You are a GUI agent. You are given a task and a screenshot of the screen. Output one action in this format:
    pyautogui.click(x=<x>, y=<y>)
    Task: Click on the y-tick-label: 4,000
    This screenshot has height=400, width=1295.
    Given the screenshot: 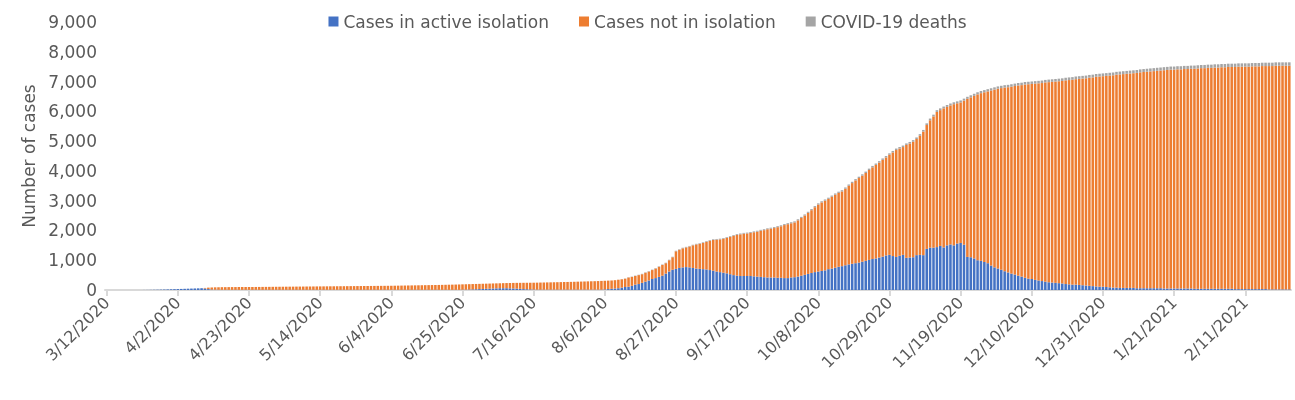 What is the action you would take?
    pyautogui.click(x=72, y=170)
    